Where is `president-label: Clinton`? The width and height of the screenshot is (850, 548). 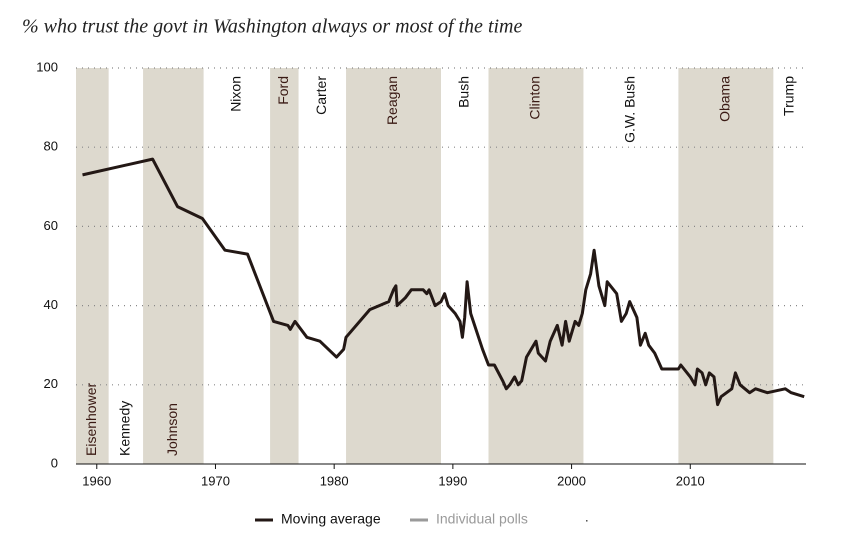 president-label: Clinton is located at coordinates (535, 98).